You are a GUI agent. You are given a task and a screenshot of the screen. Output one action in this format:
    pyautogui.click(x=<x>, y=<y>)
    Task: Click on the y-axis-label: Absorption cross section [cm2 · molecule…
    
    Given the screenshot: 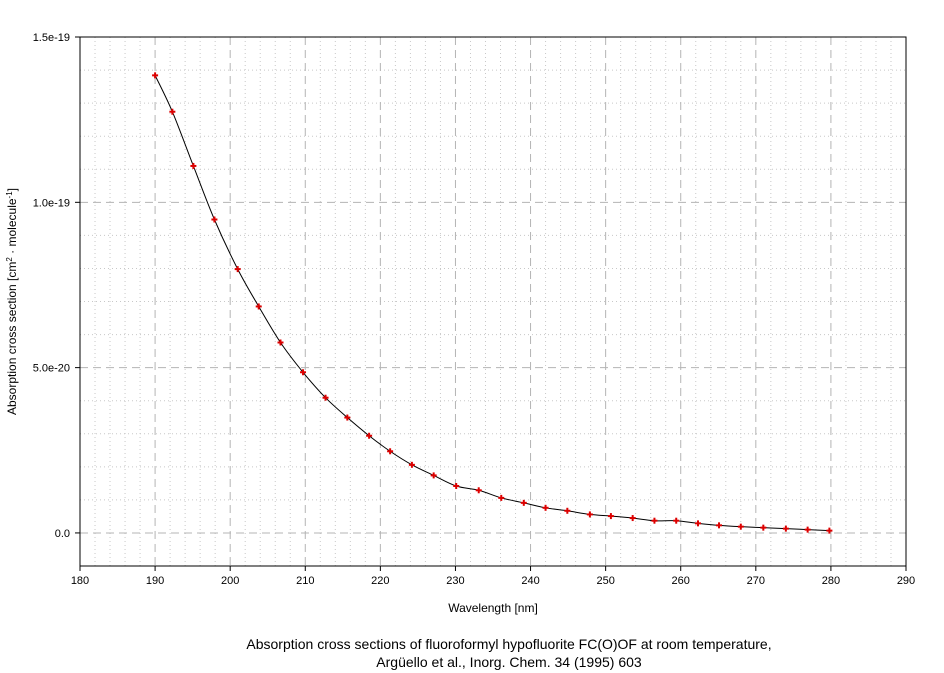 What is the action you would take?
    pyautogui.click(x=12, y=301)
    